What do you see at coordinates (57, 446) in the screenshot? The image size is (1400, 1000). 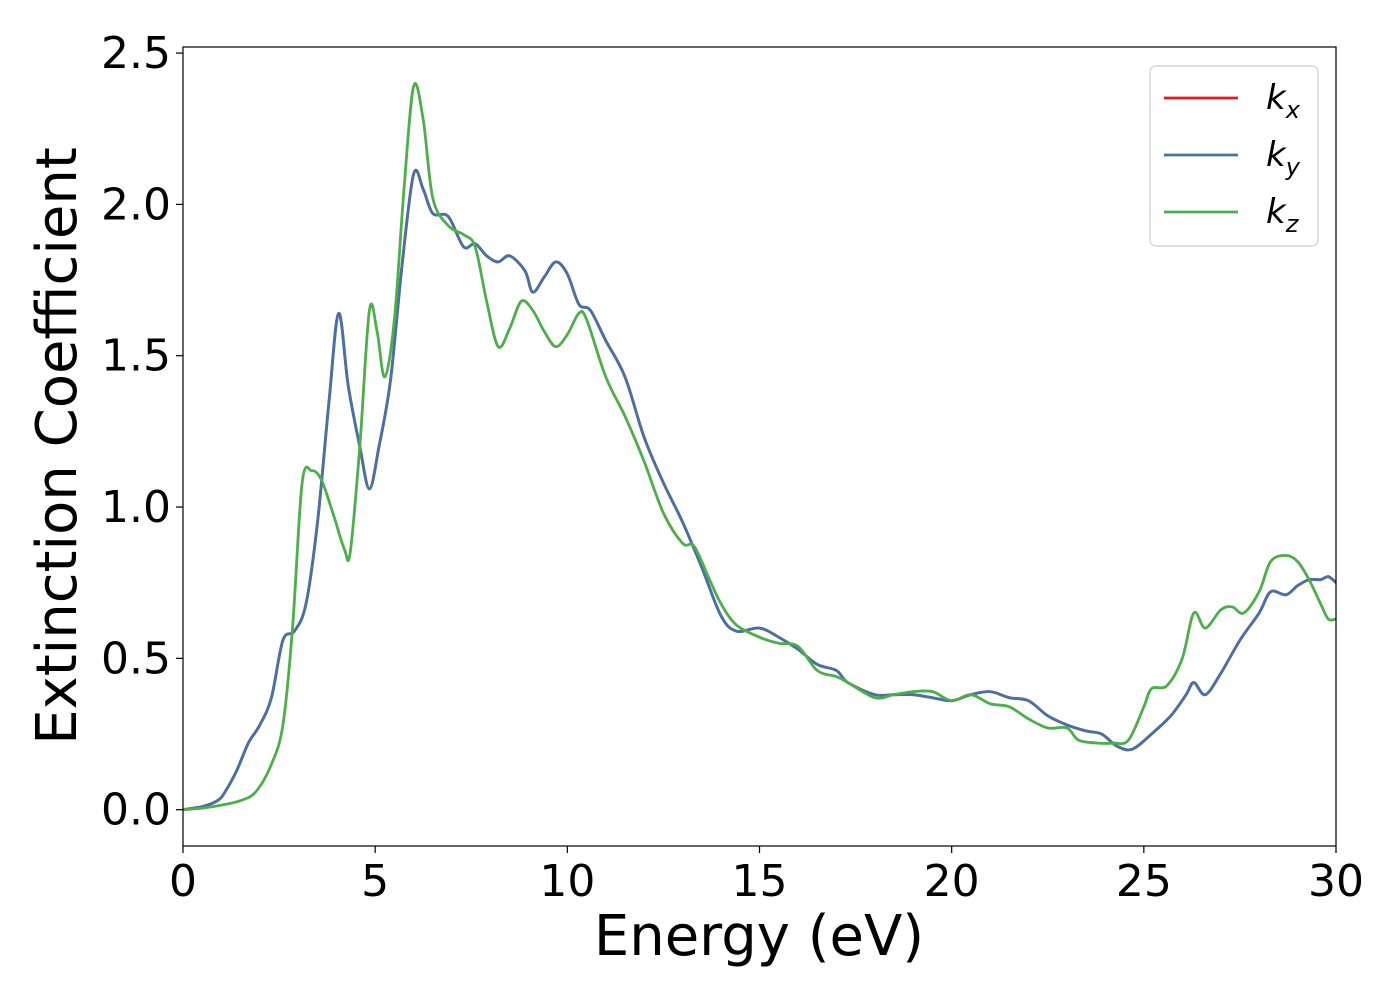 I see `y-axis-title: Extinction Coefficient` at bounding box center [57, 446].